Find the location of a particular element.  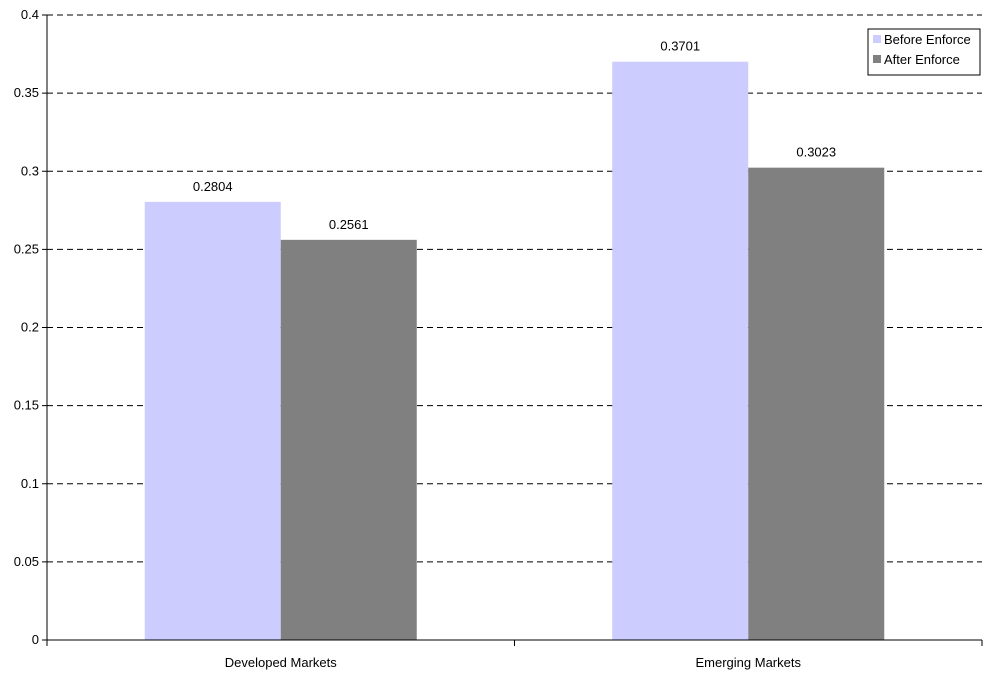

data-label: 0.2804 is located at coordinates (213, 186).